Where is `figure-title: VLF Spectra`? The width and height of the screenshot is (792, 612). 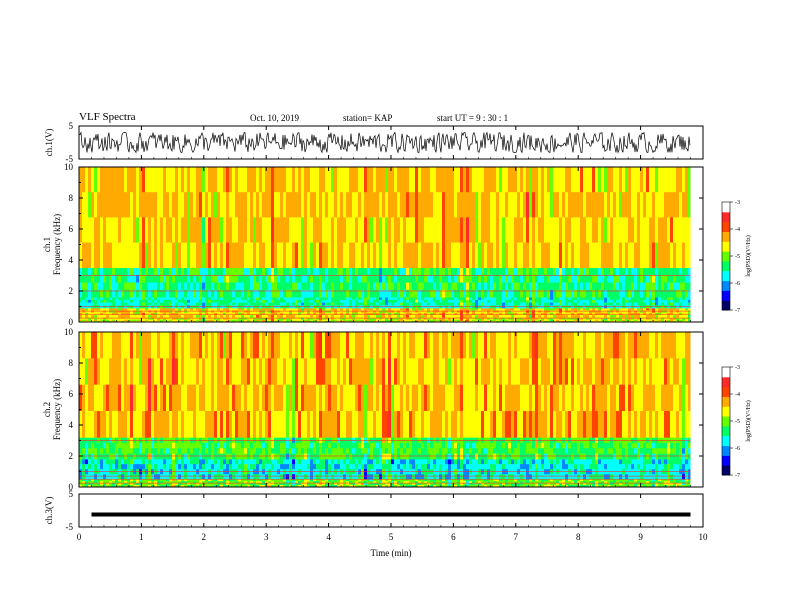 figure-title: VLF Spectra is located at coordinates (107, 117).